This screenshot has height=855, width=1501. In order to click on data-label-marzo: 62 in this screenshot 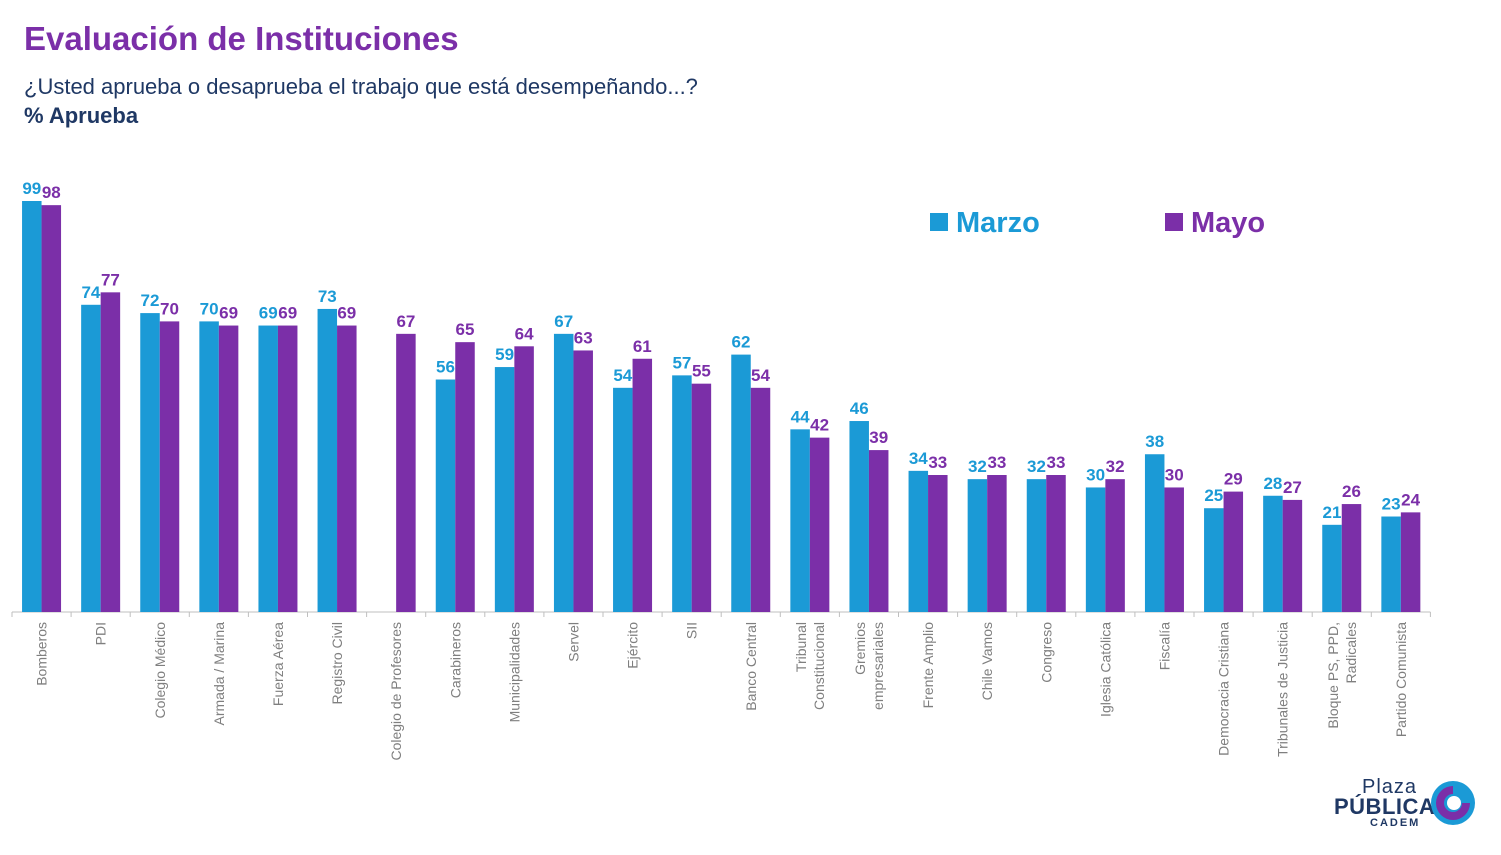, I will do `click(741, 342)`.